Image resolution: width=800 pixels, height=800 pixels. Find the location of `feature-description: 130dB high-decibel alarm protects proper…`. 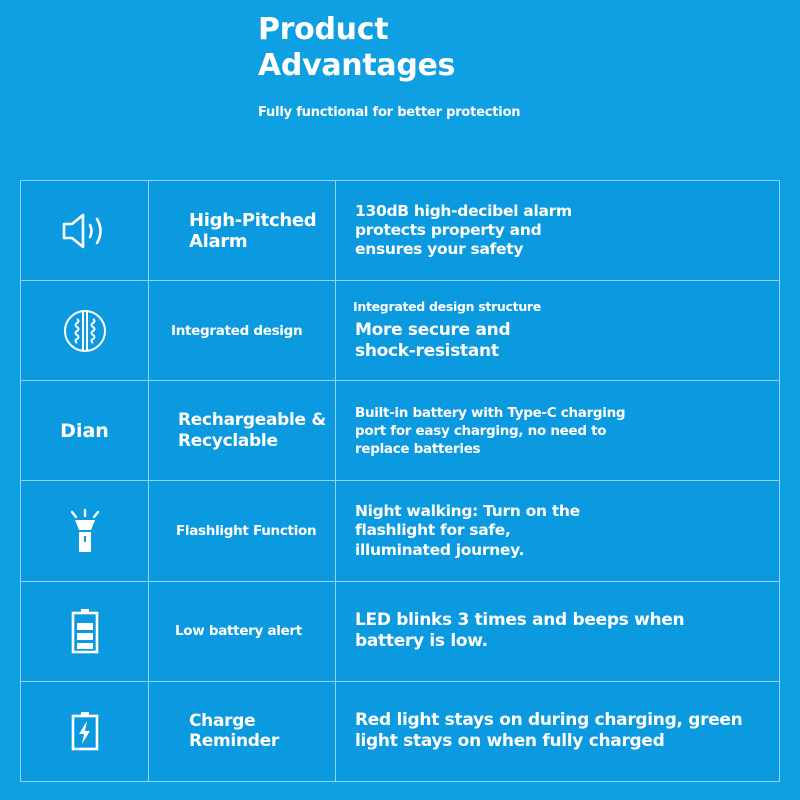

feature-description: 130dB high-decibel alarm protects proper… is located at coordinates (557, 230).